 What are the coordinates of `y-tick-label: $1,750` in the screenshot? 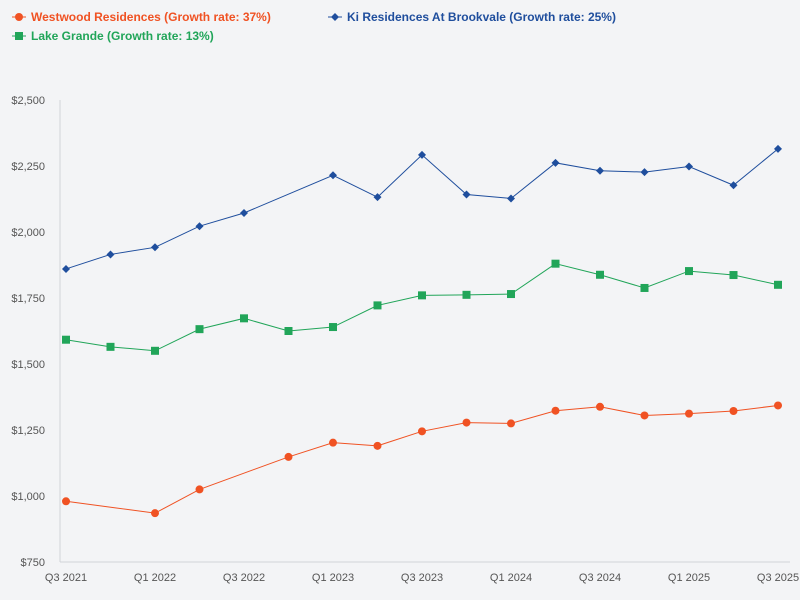 It's located at (28, 299).